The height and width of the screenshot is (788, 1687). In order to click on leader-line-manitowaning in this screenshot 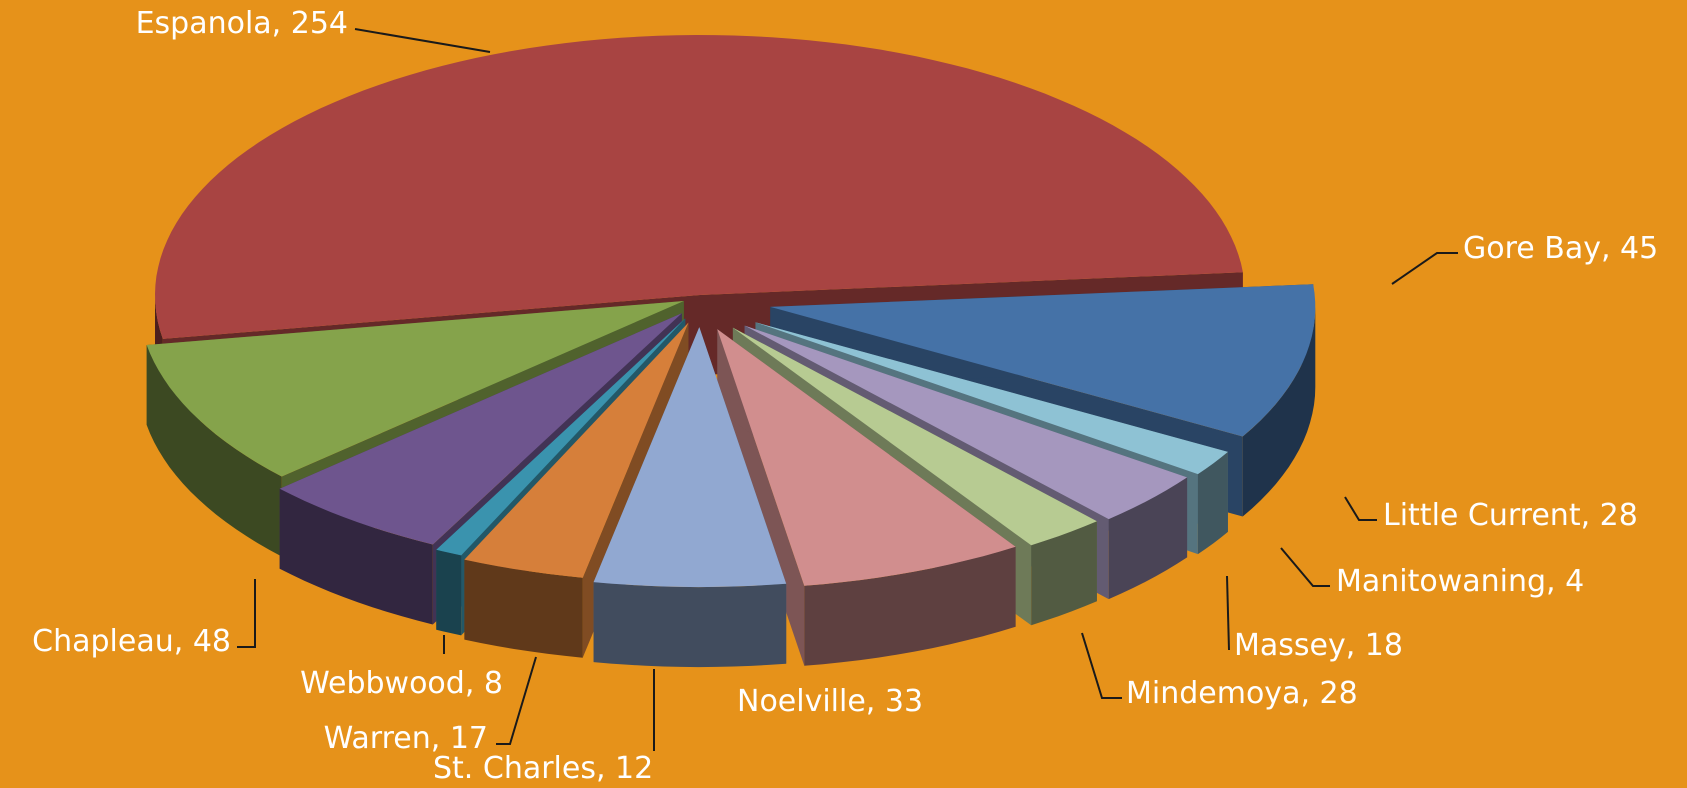, I will do `click(1305, 567)`.